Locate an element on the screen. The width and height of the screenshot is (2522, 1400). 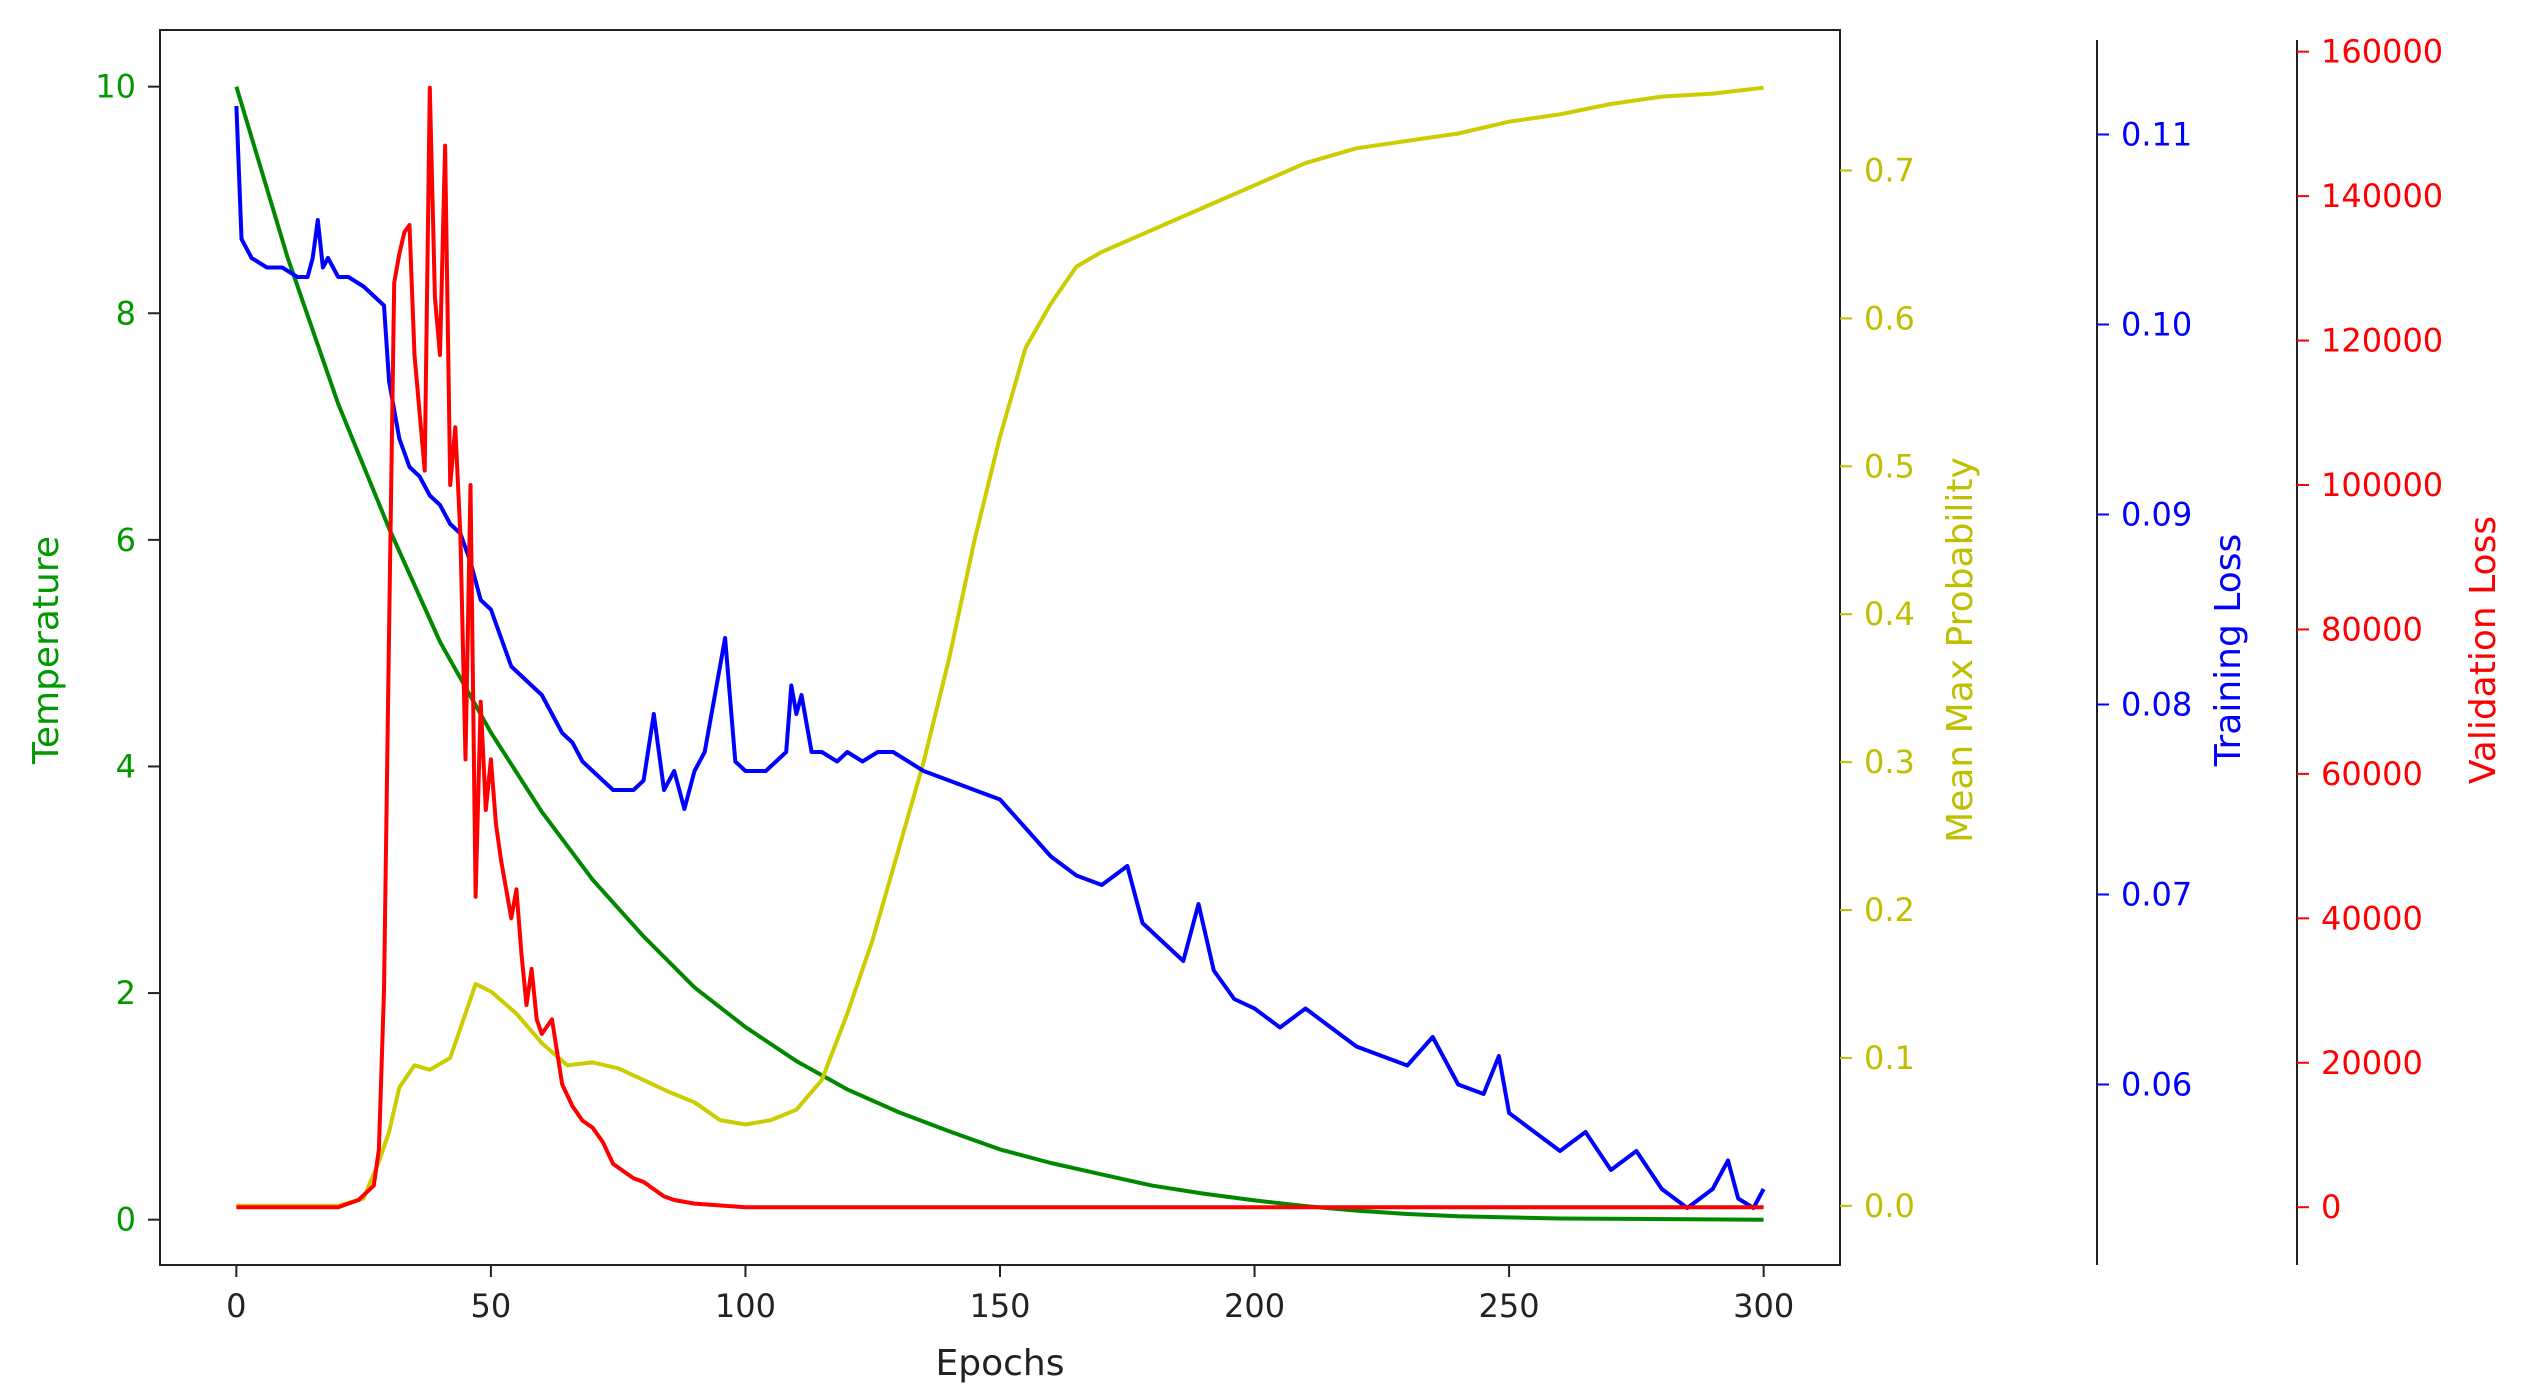
temperature-axis-label: Temperature is located at coordinates (46, 650).